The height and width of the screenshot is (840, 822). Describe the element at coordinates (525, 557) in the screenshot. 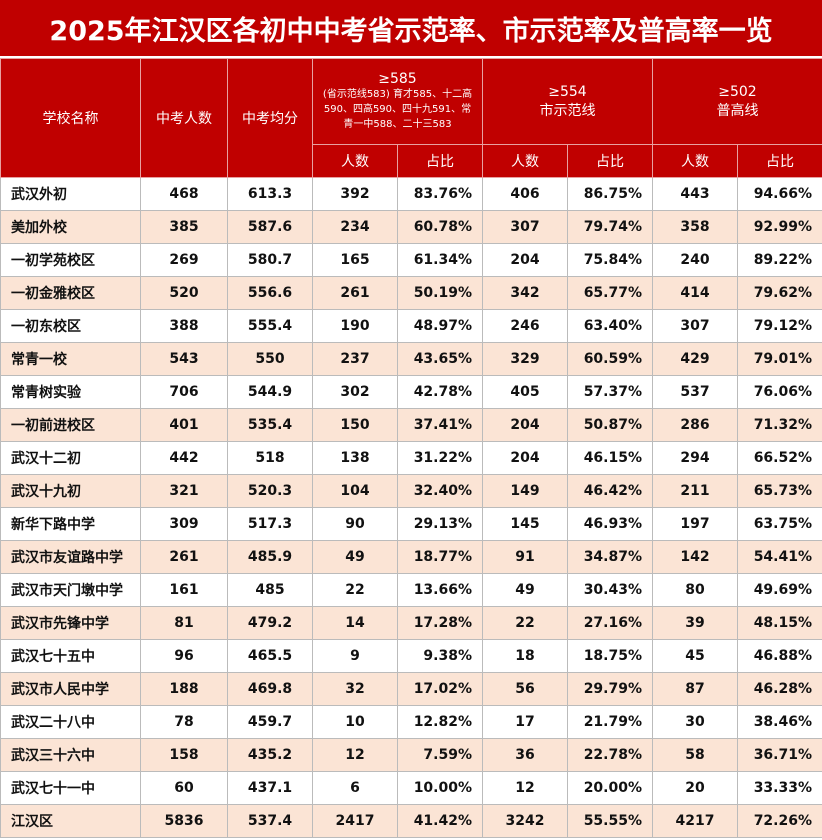

I see `cell: 91` at that location.